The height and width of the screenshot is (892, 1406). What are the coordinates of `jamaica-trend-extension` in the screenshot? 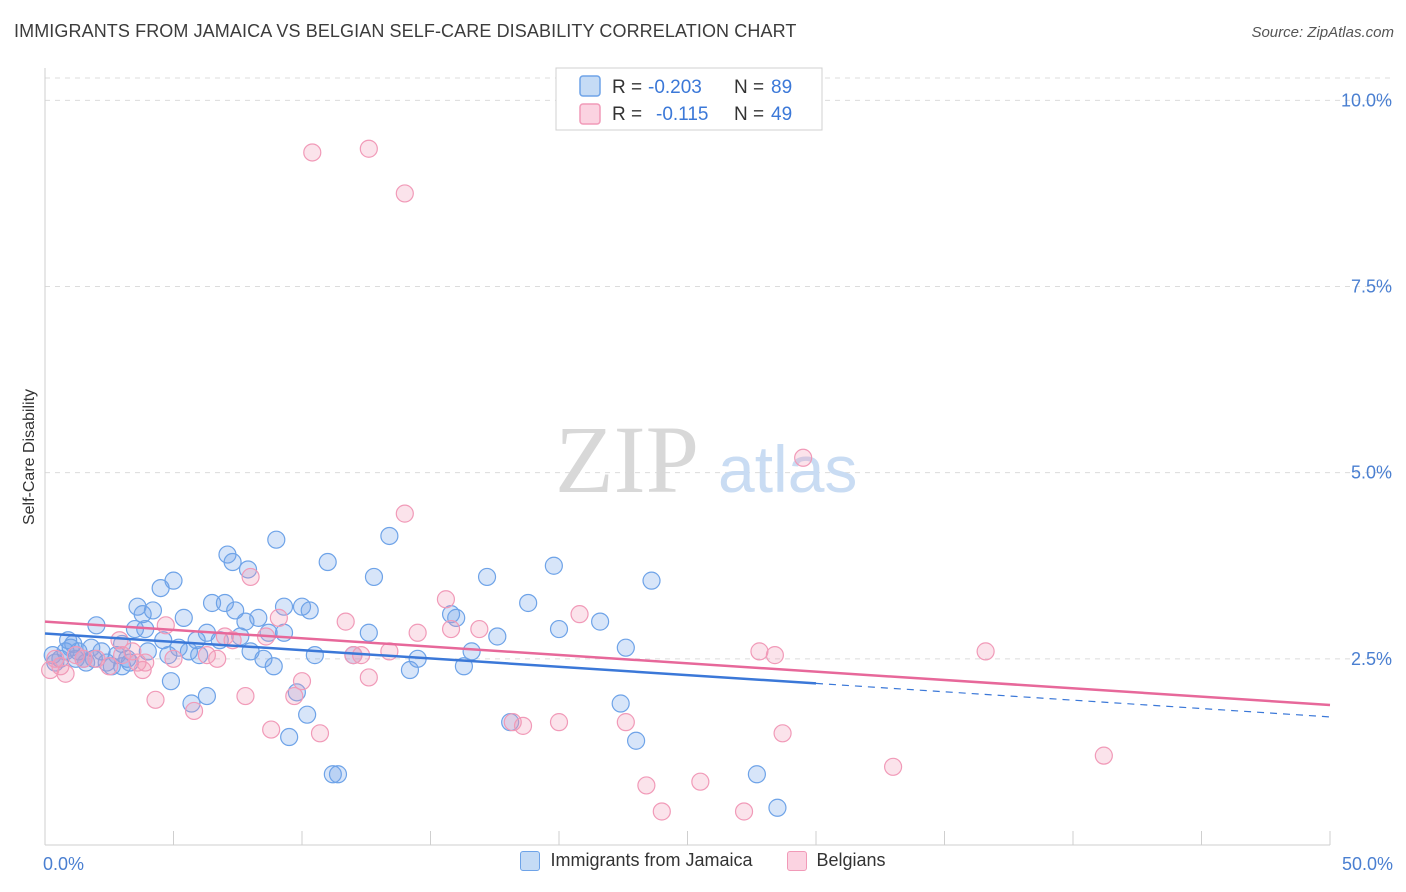 It's located at (1073, 700).